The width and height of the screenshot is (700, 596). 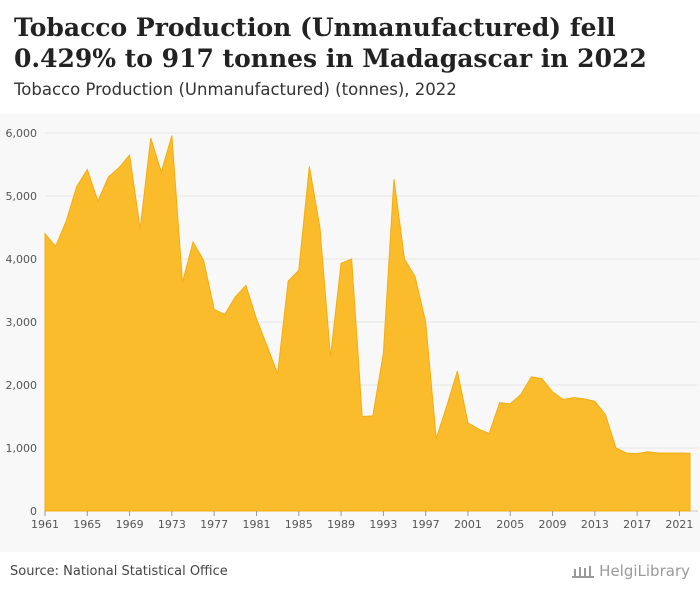 What do you see at coordinates (595, 524) in the screenshot?
I see `x-tick-label: 2013` at bounding box center [595, 524].